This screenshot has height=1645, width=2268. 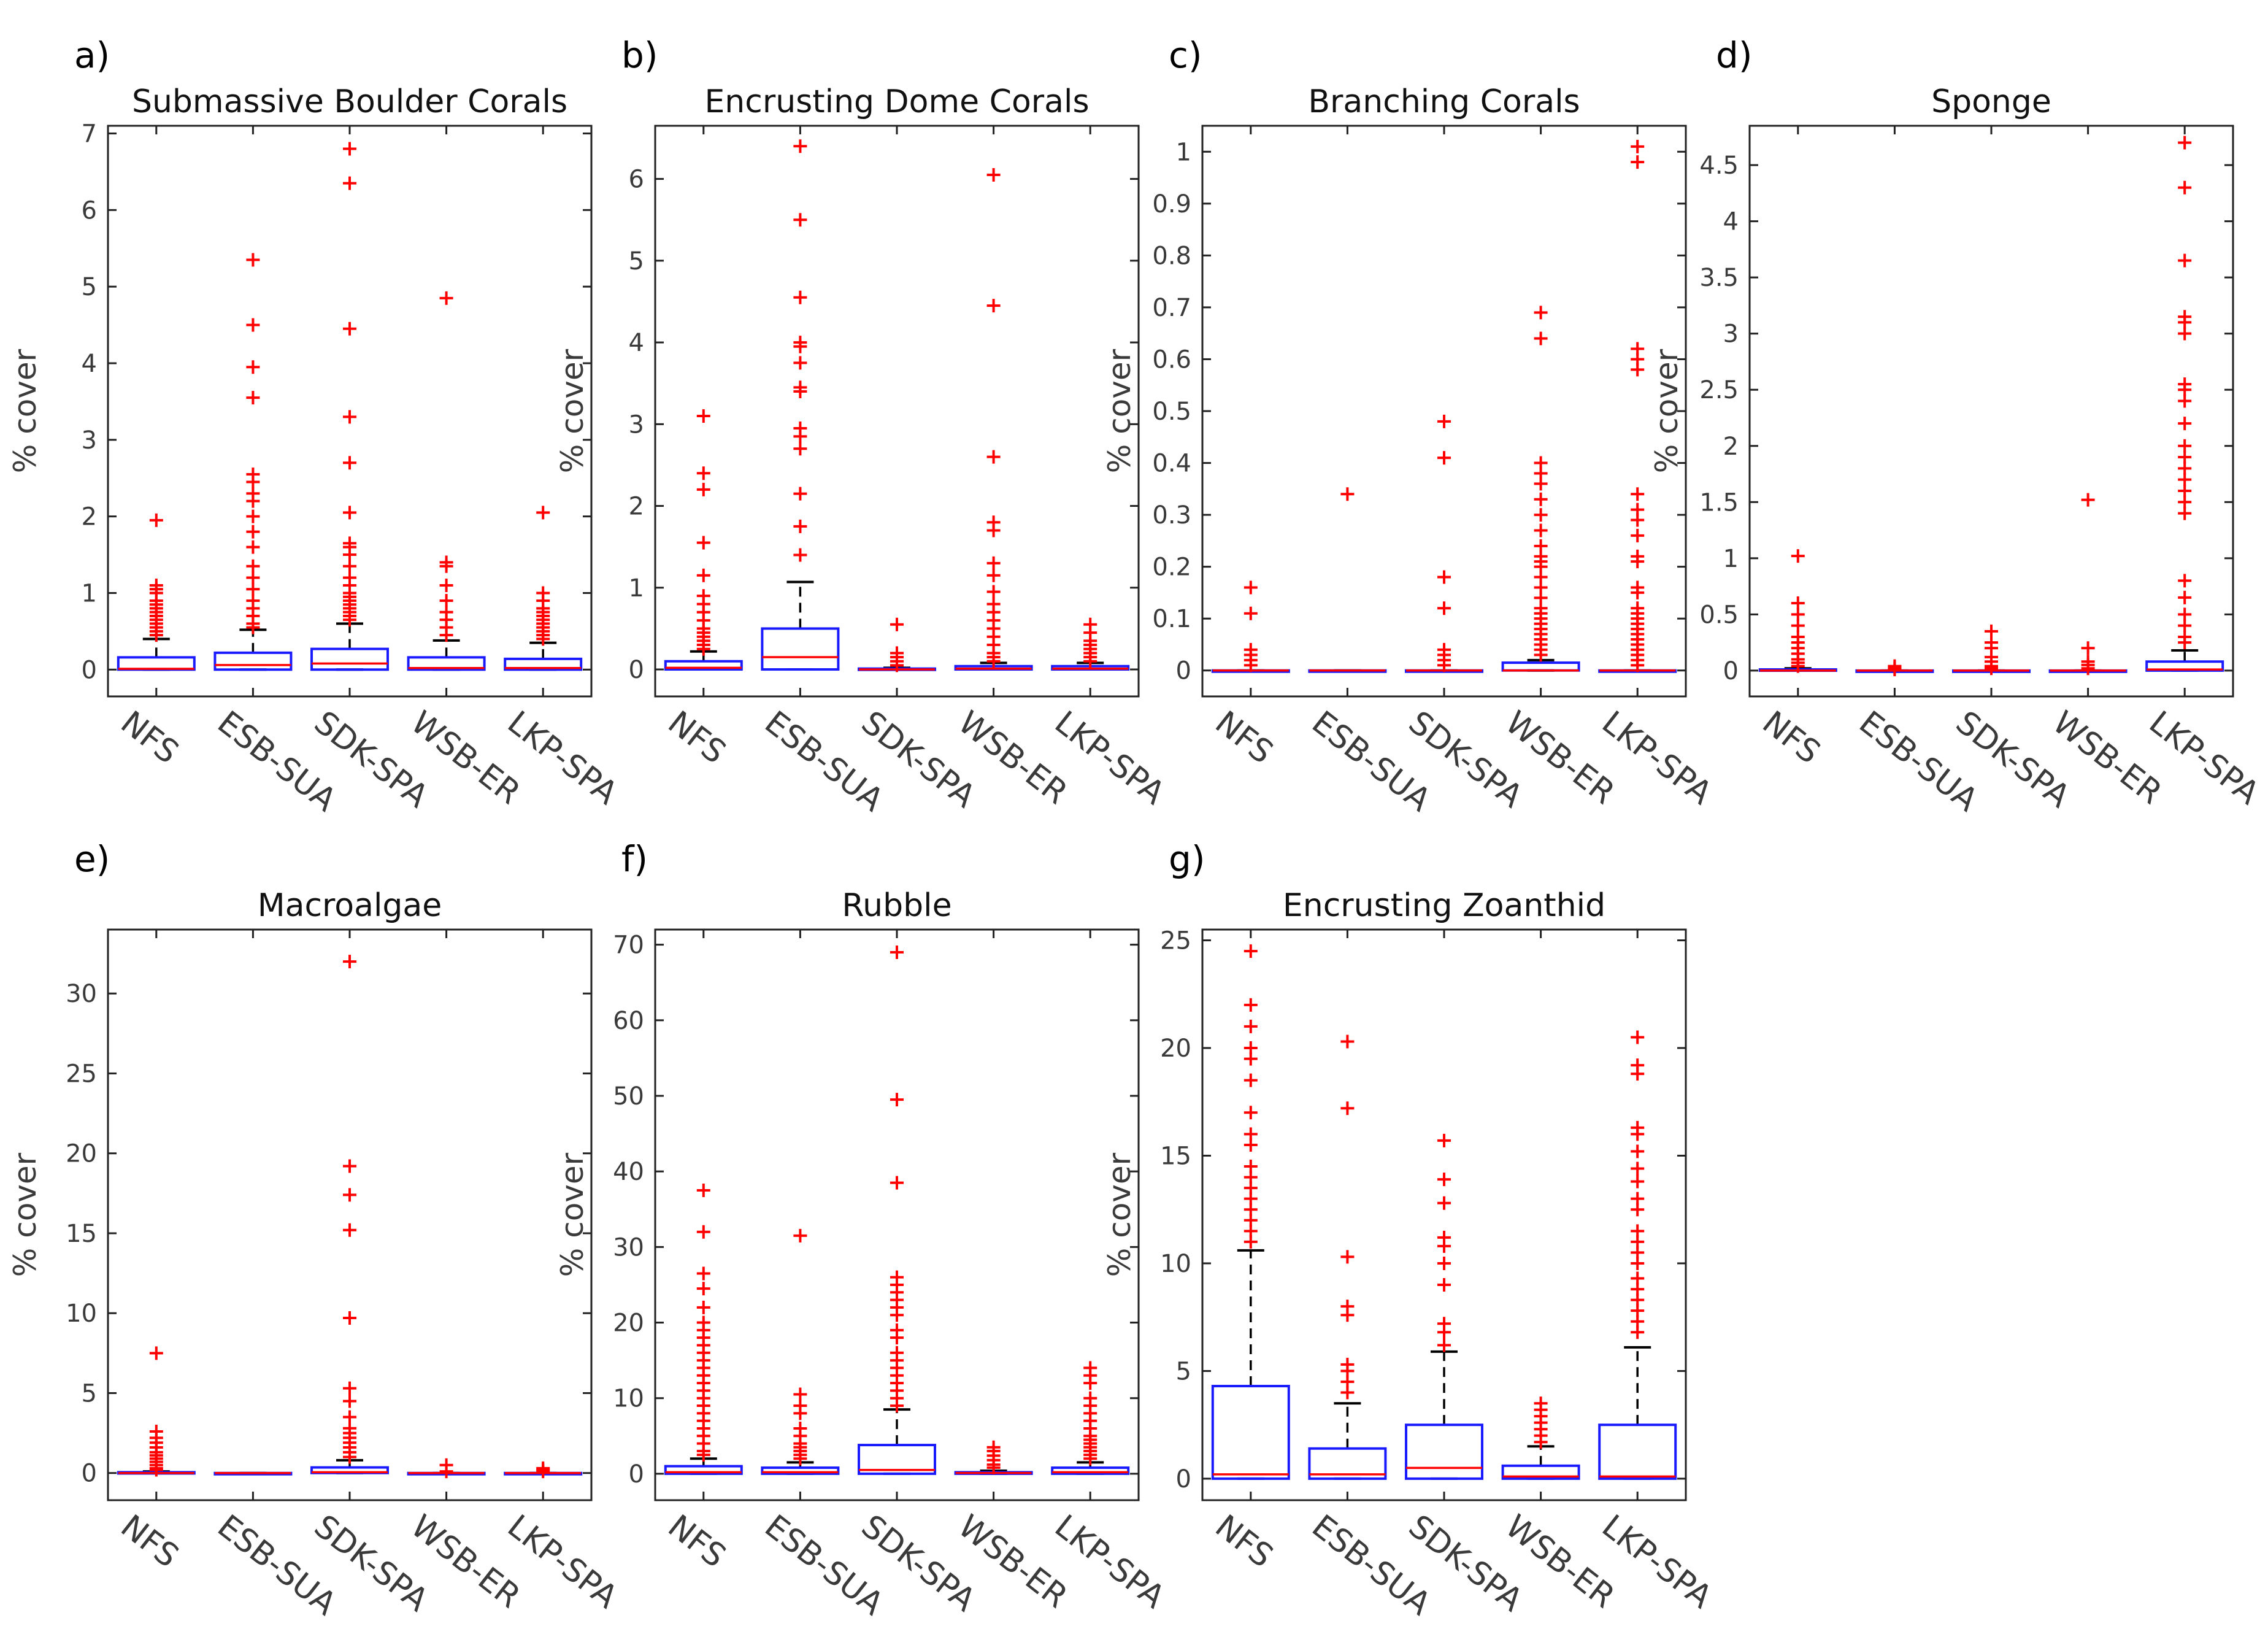 I want to click on y-tick-label: 6, so click(x=90, y=210).